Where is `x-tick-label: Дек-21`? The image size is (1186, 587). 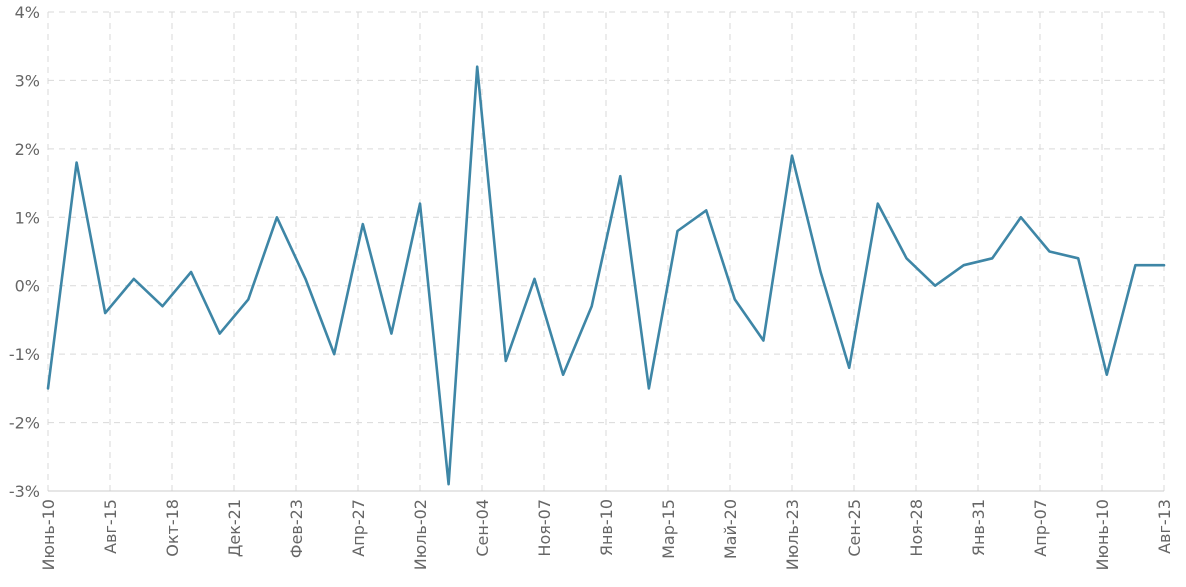 x-tick-label: Дек-21 is located at coordinates (234, 528).